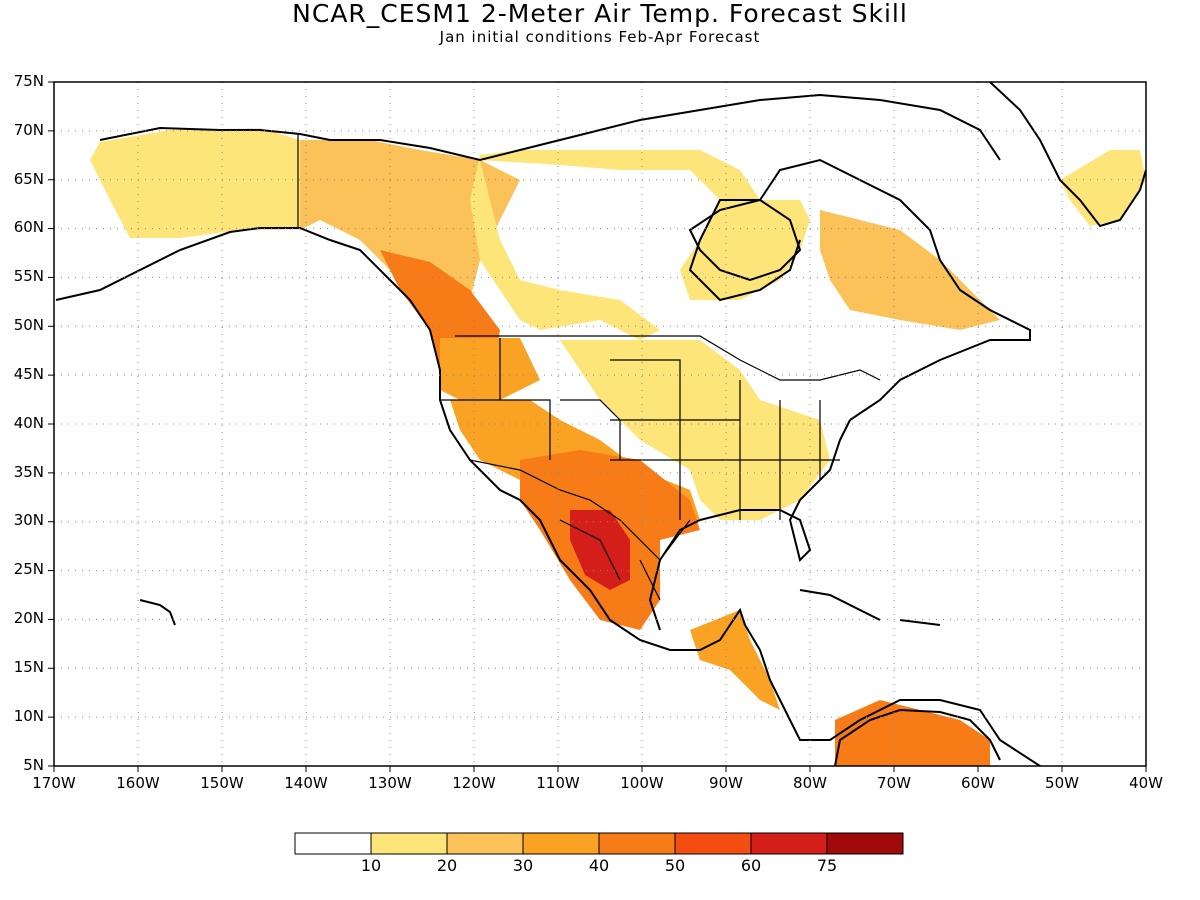  I want to click on lat-label: 20N, so click(28, 618).